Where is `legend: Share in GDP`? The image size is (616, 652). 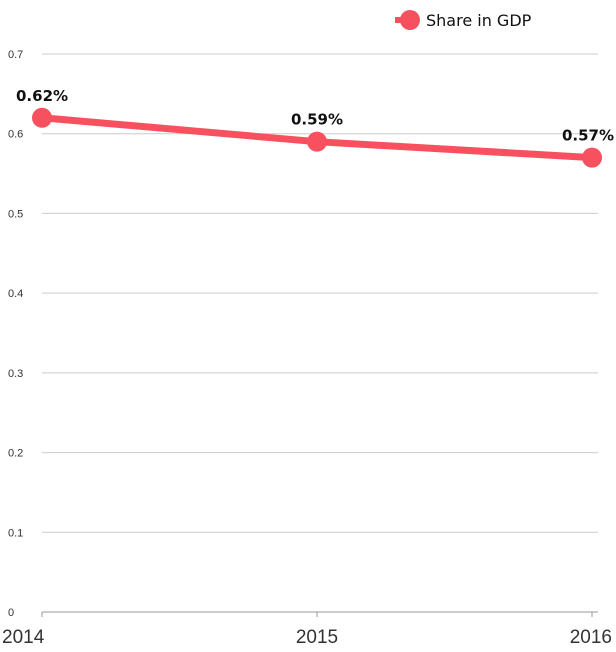
legend: Share in GDP is located at coordinates (463, 20).